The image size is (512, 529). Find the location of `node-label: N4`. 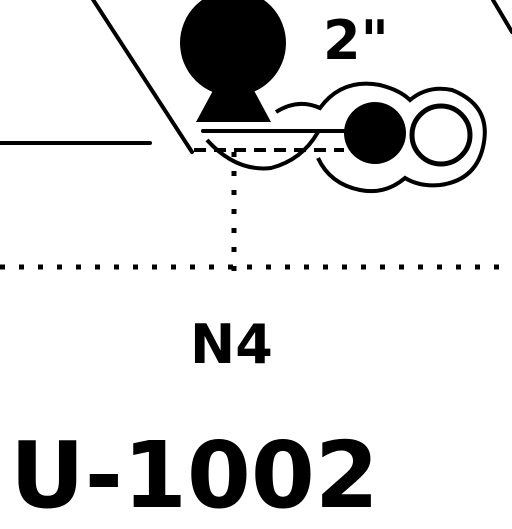

node-label: N4 is located at coordinates (231, 345).